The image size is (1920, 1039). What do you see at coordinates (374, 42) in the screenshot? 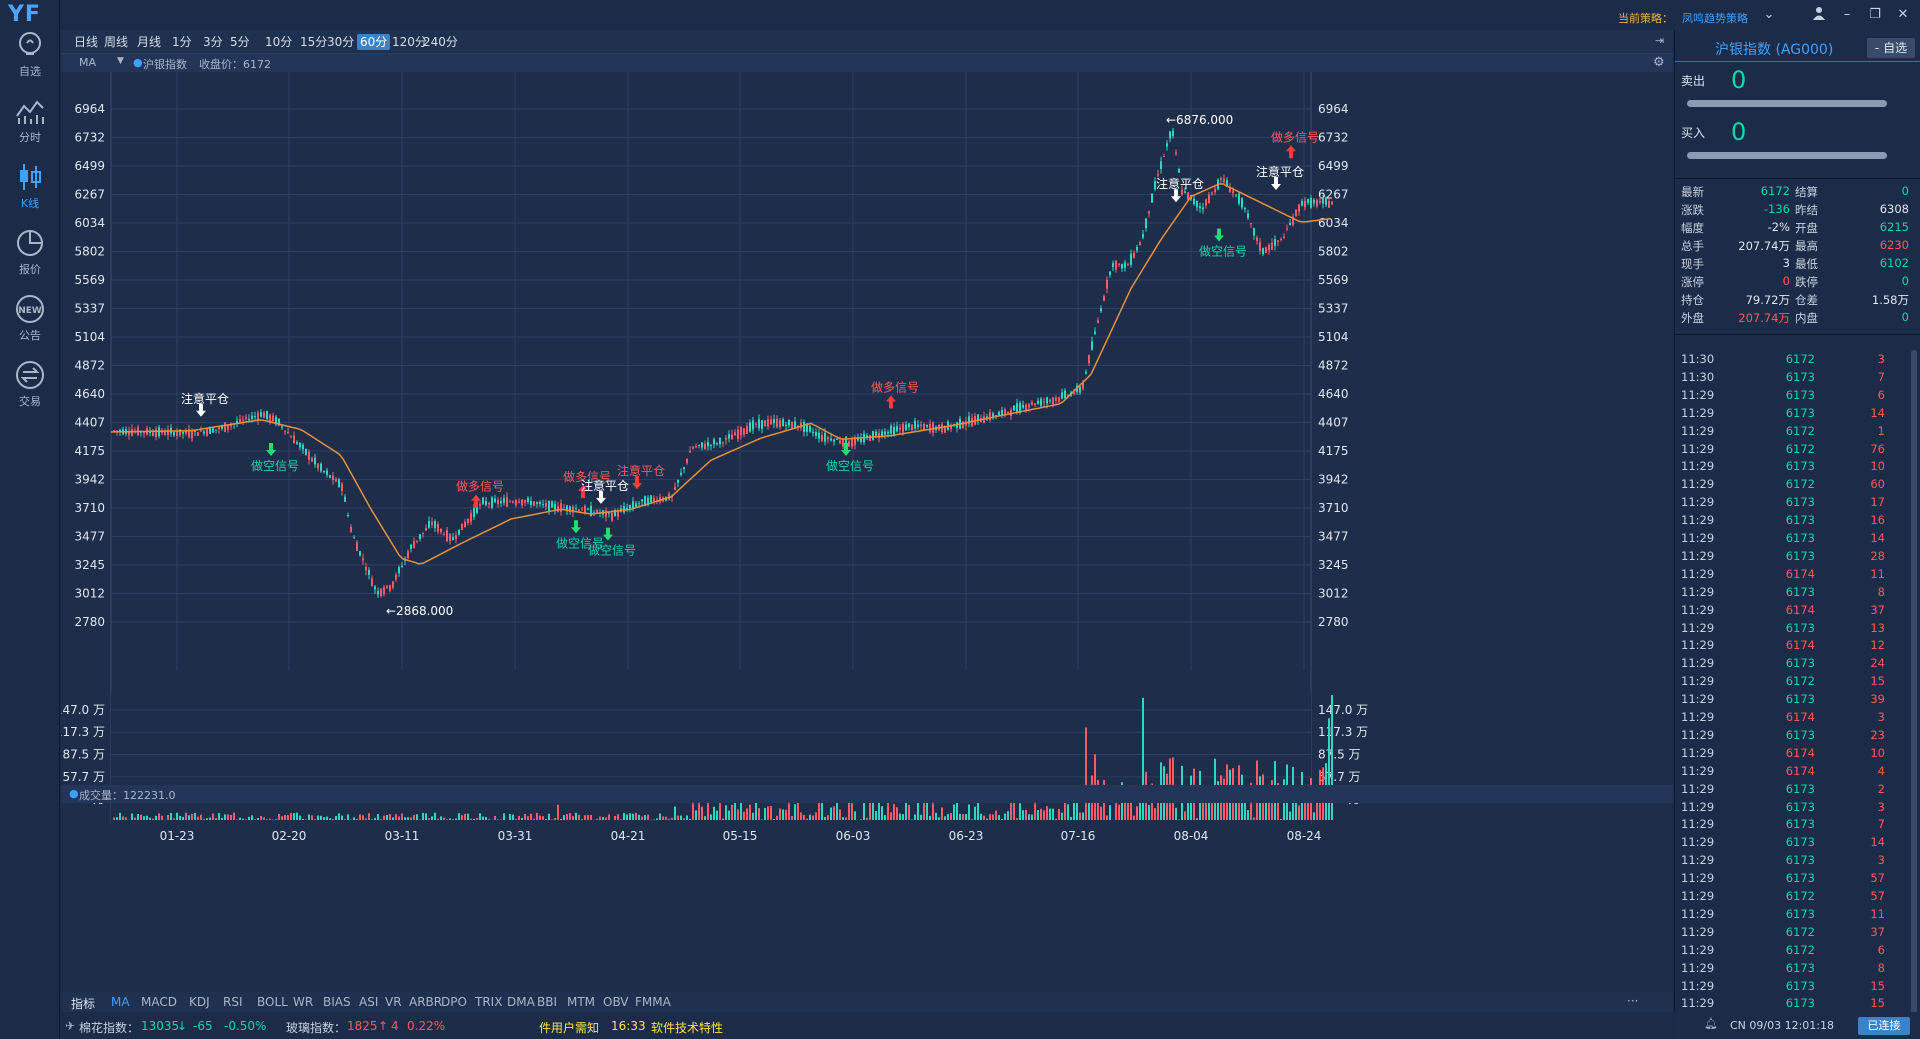
I see `period-tab: 60分` at bounding box center [374, 42].